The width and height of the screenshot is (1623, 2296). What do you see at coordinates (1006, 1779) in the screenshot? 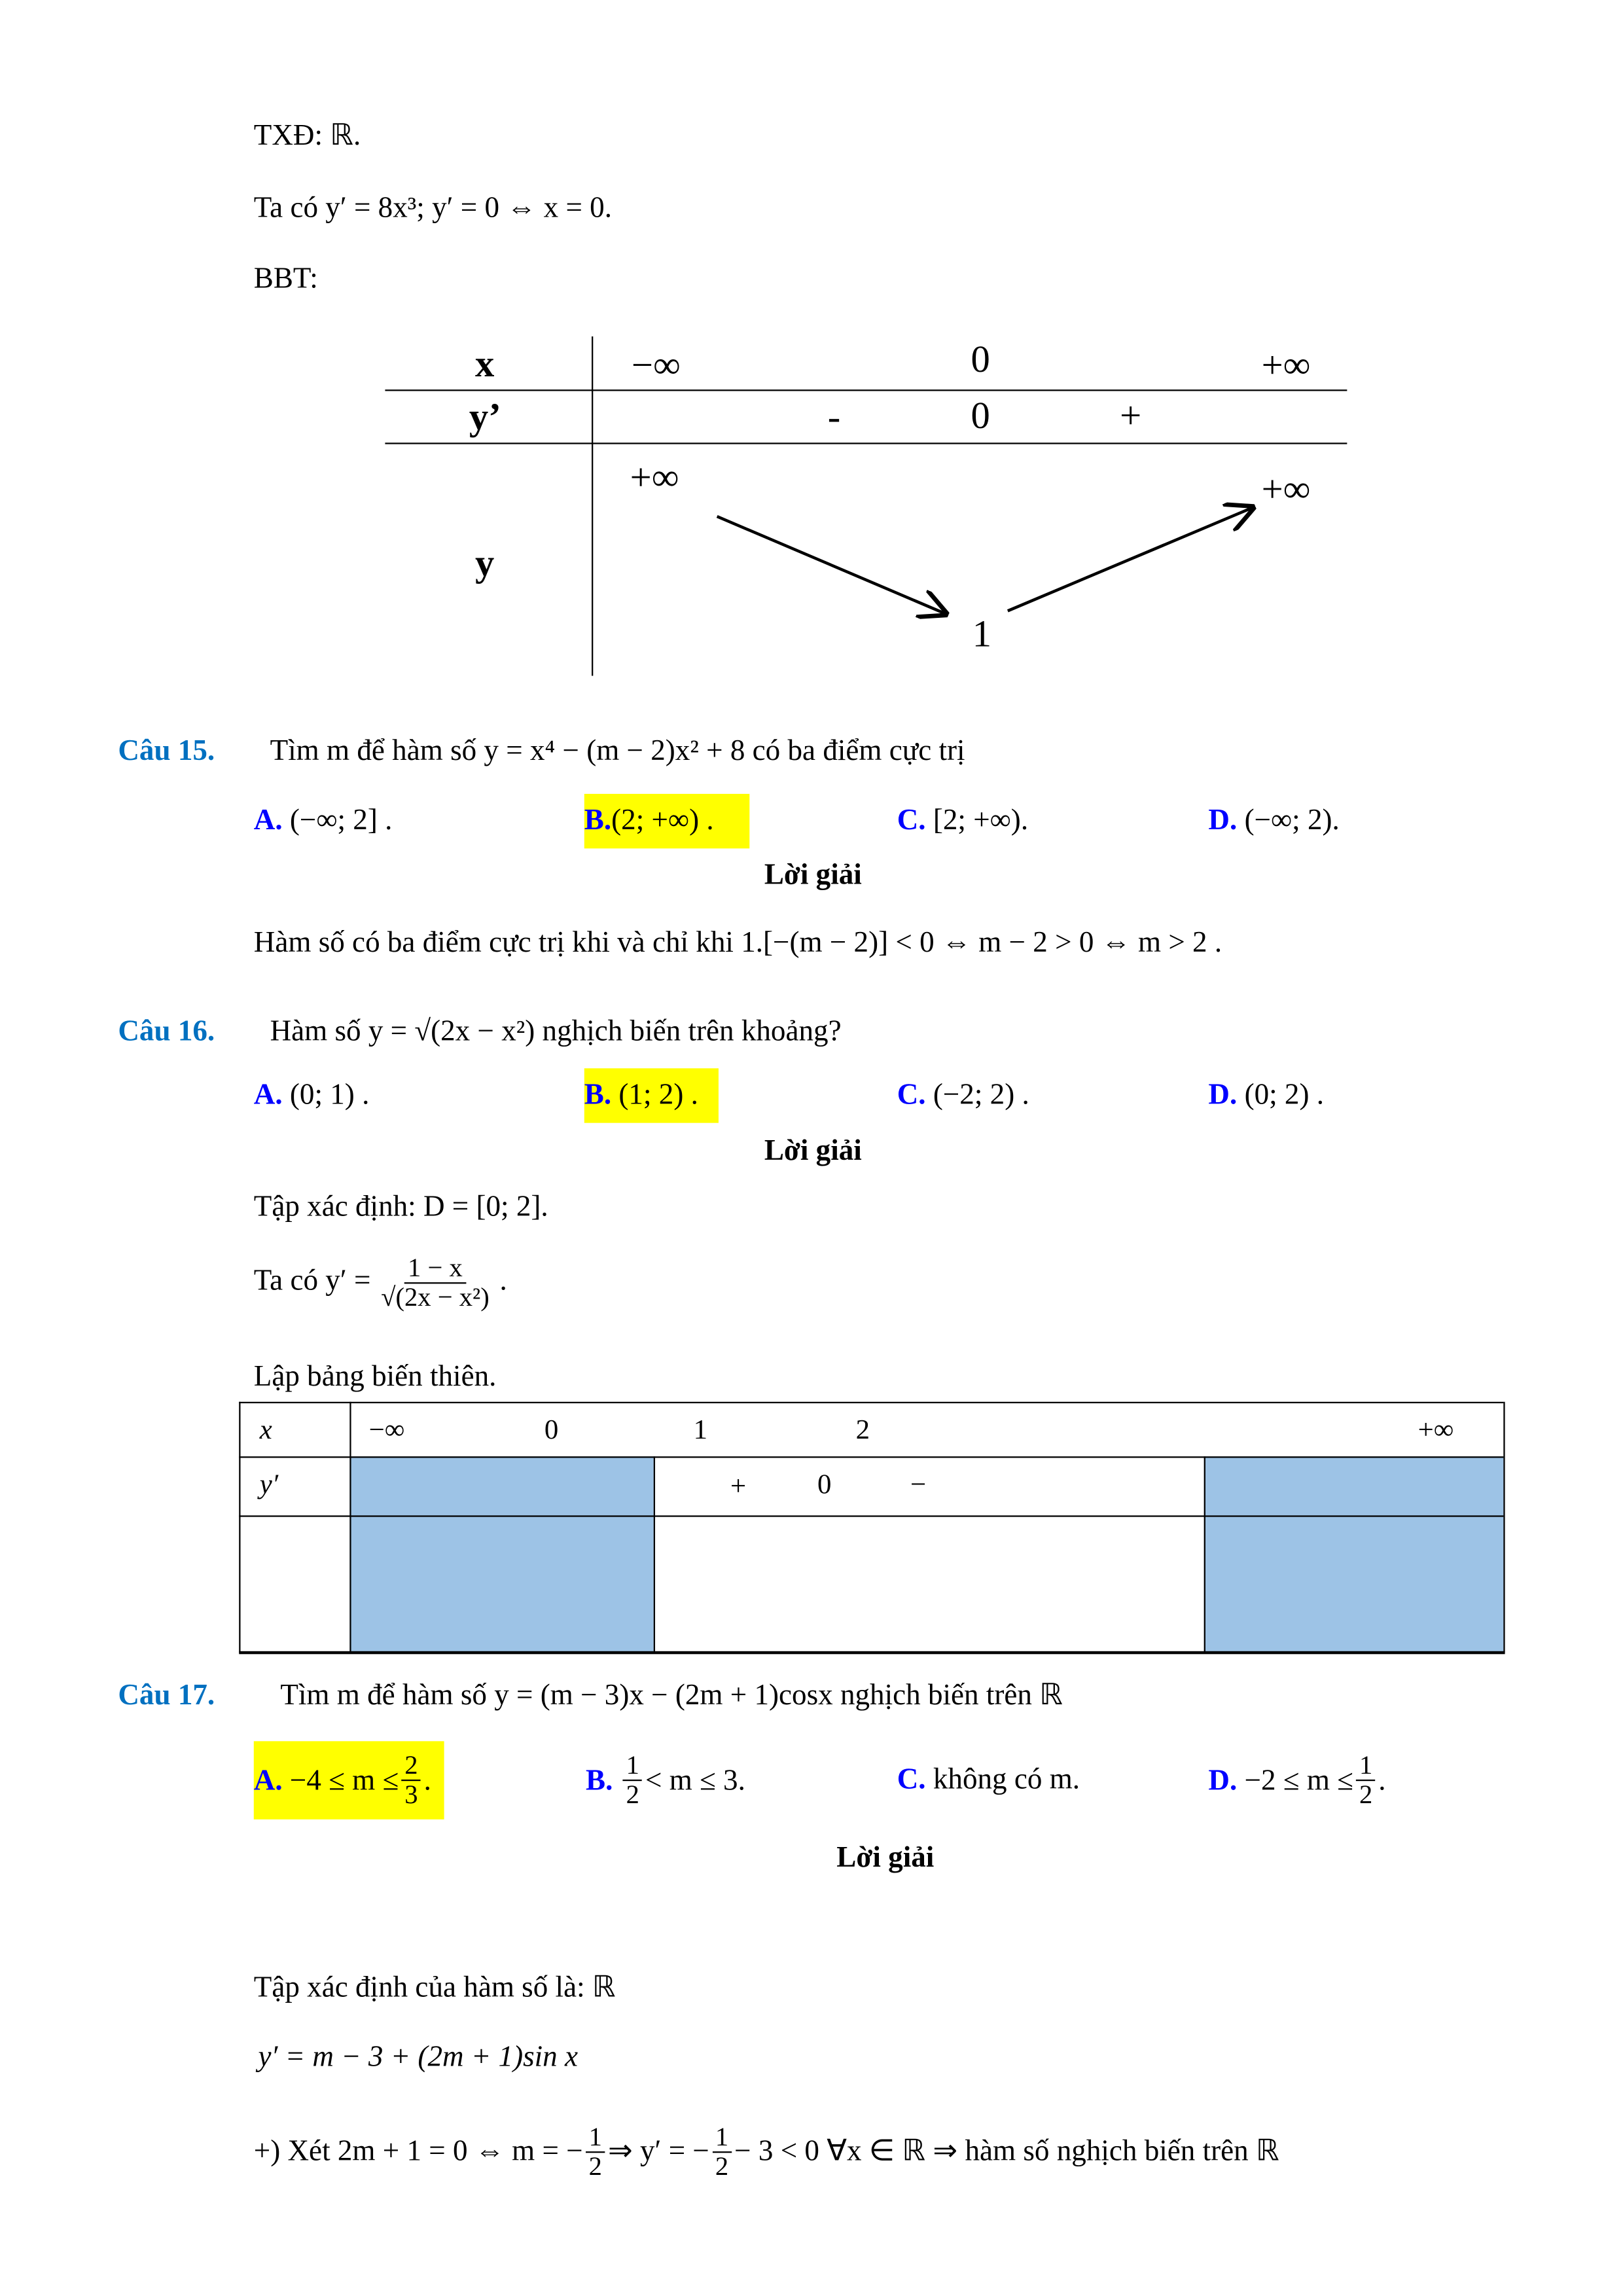
I see `option-text: không có m.` at bounding box center [1006, 1779].